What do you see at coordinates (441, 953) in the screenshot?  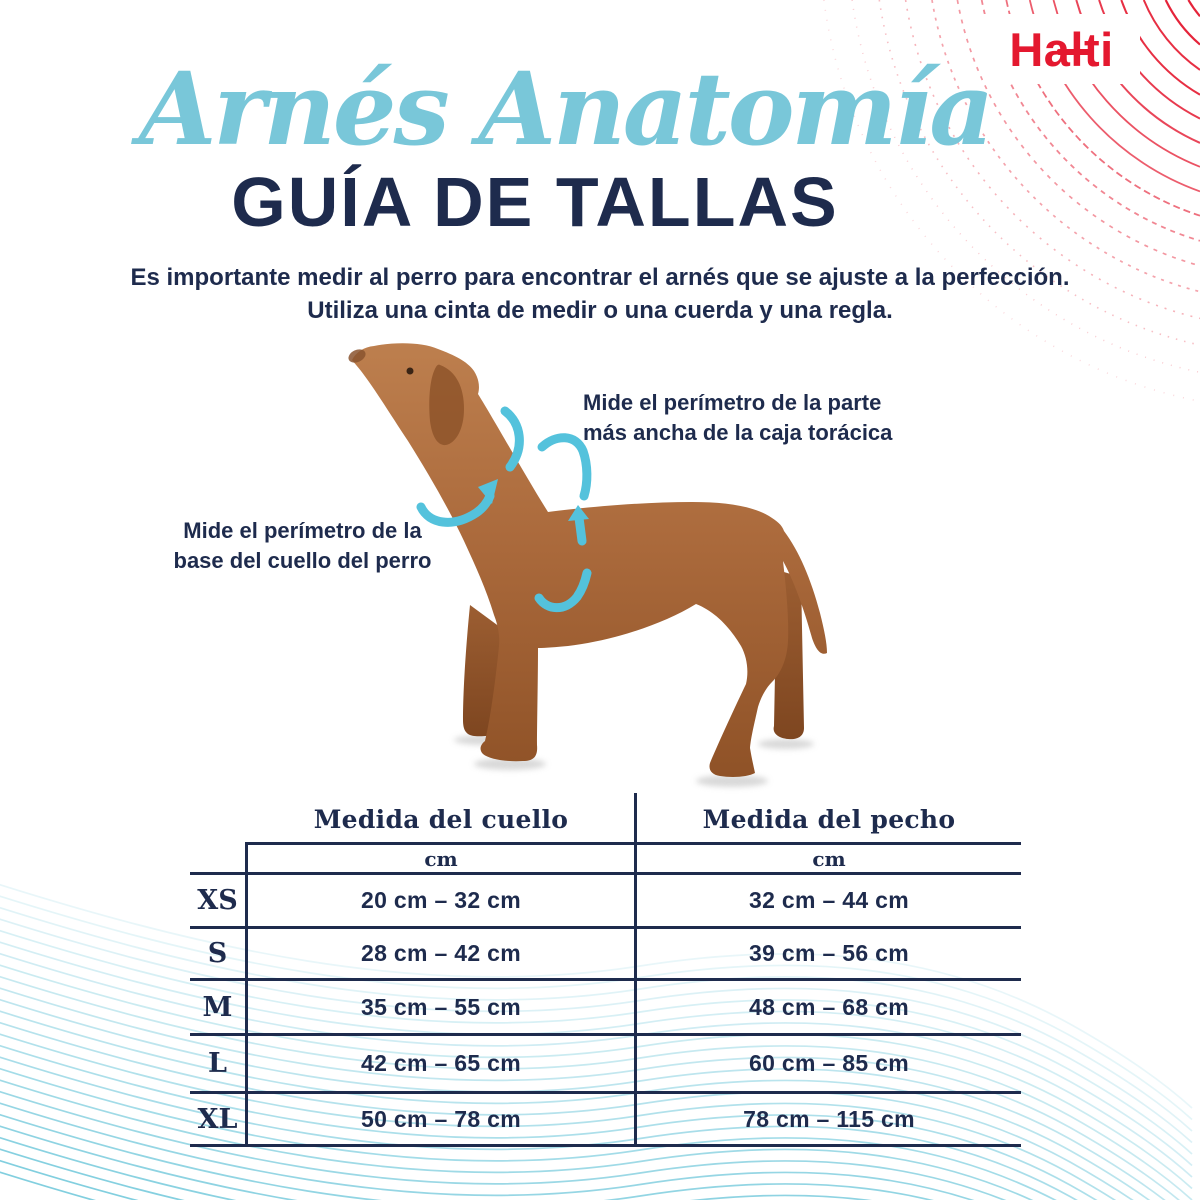 I see `neck-value-s: 28 cm – 42 cm` at bounding box center [441, 953].